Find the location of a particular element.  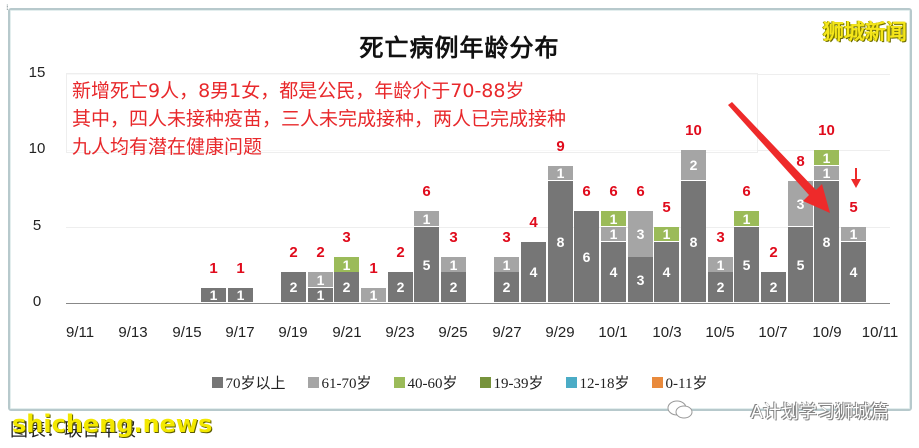

legend-item-19-39: 19-39岁 is located at coordinates (511, 382).